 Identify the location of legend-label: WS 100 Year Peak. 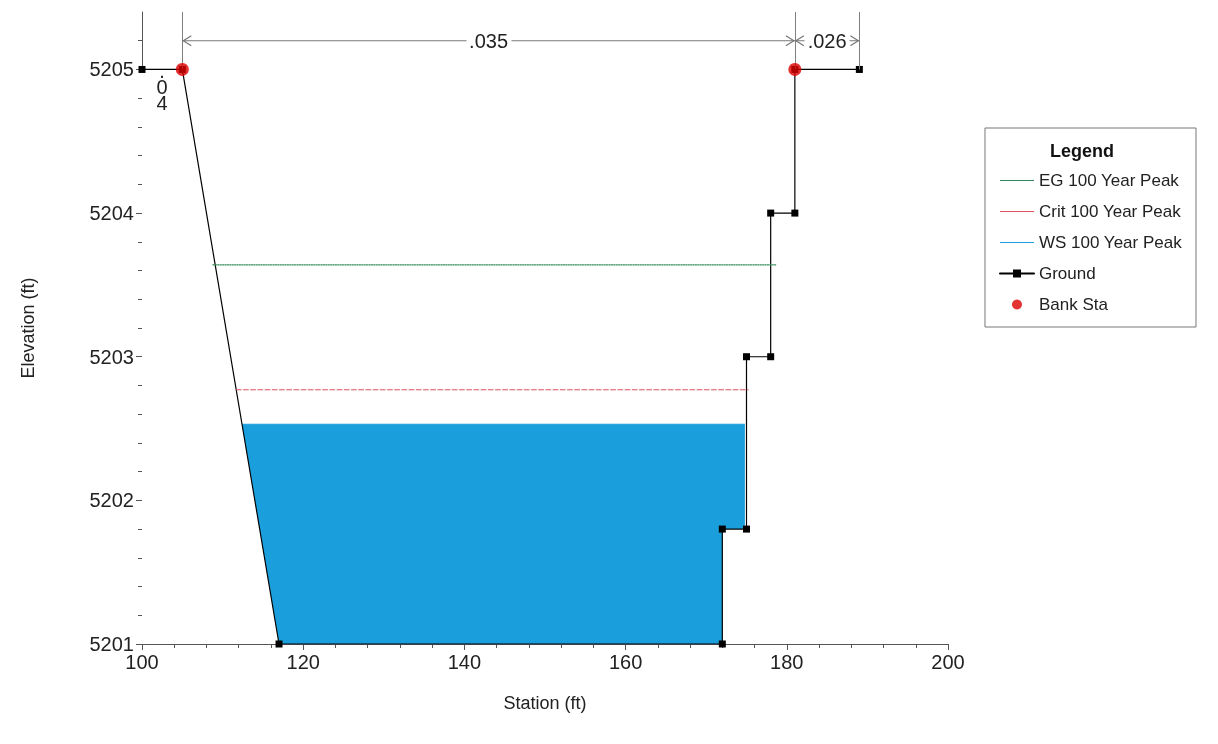
(1110, 242).